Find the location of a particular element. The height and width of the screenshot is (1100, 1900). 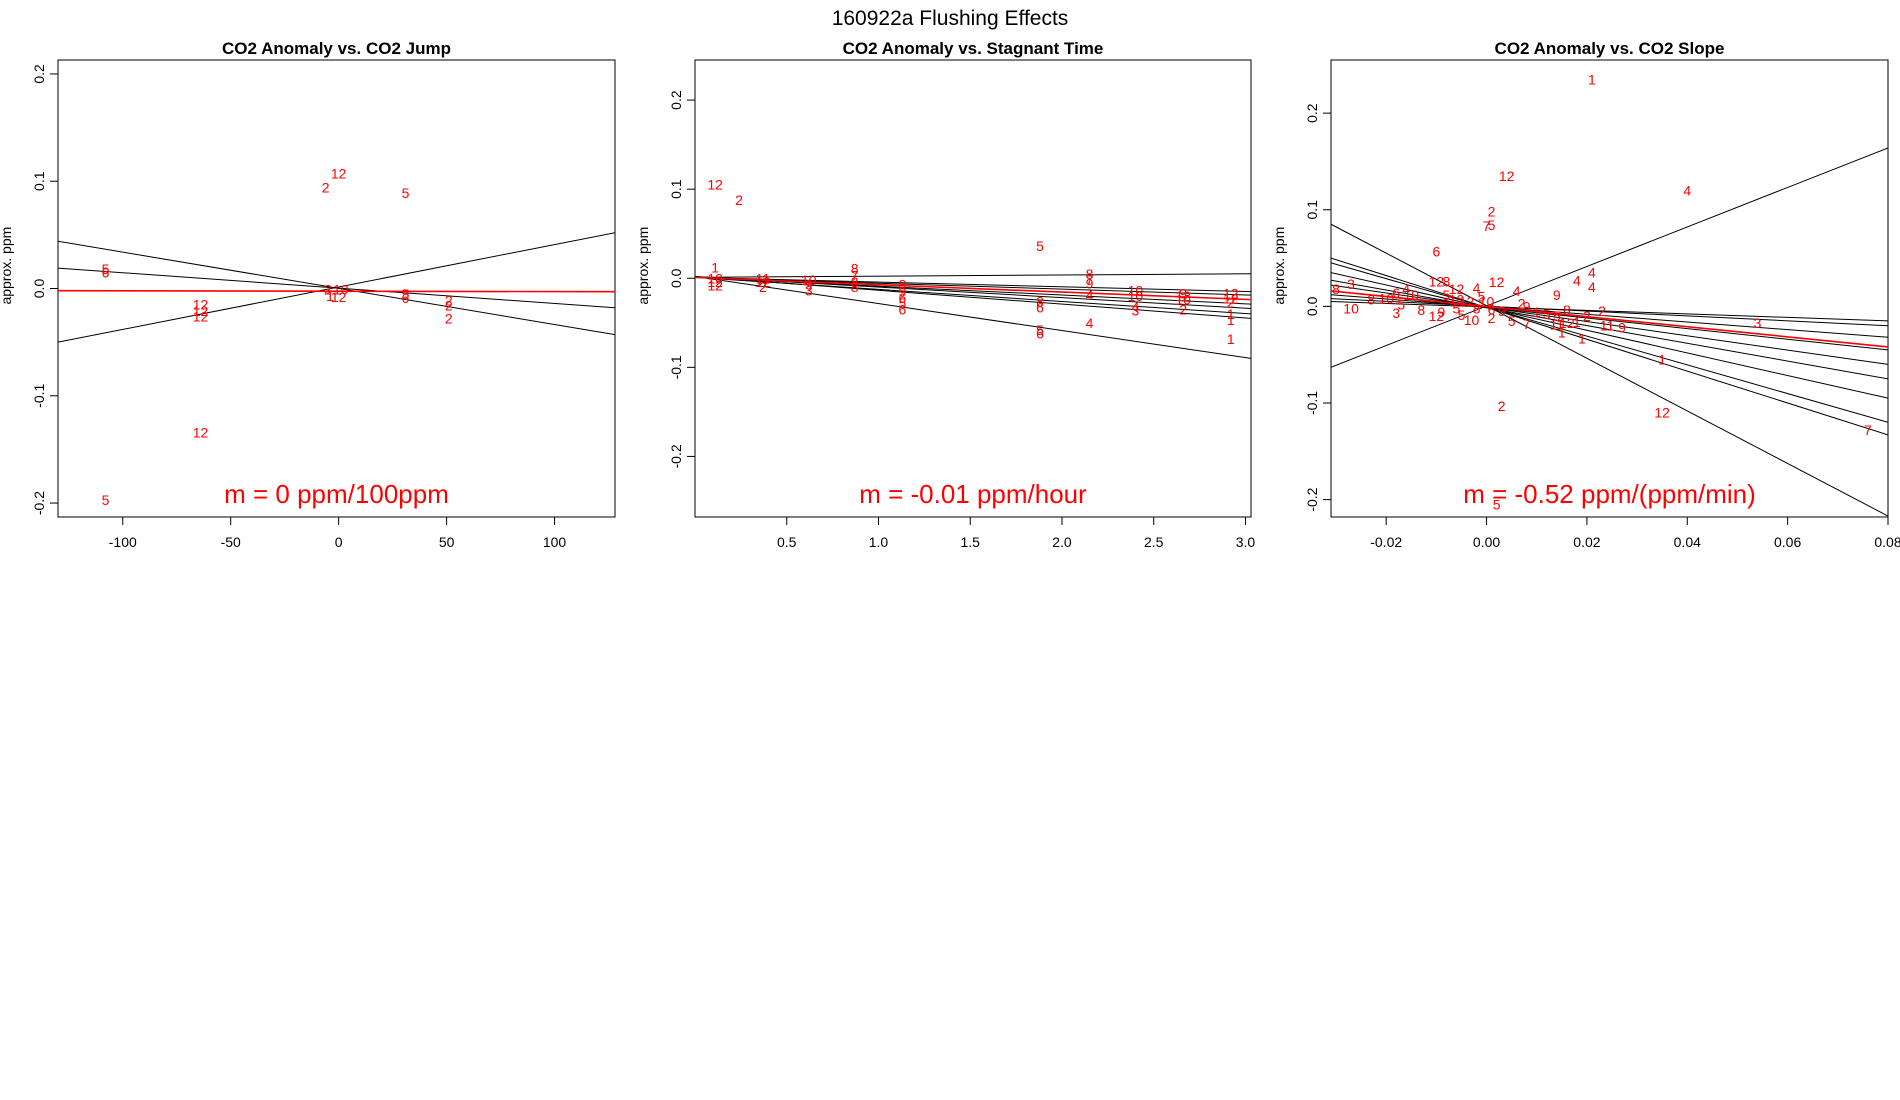

x-tick-label: 0.00 is located at coordinates (1486, 542).